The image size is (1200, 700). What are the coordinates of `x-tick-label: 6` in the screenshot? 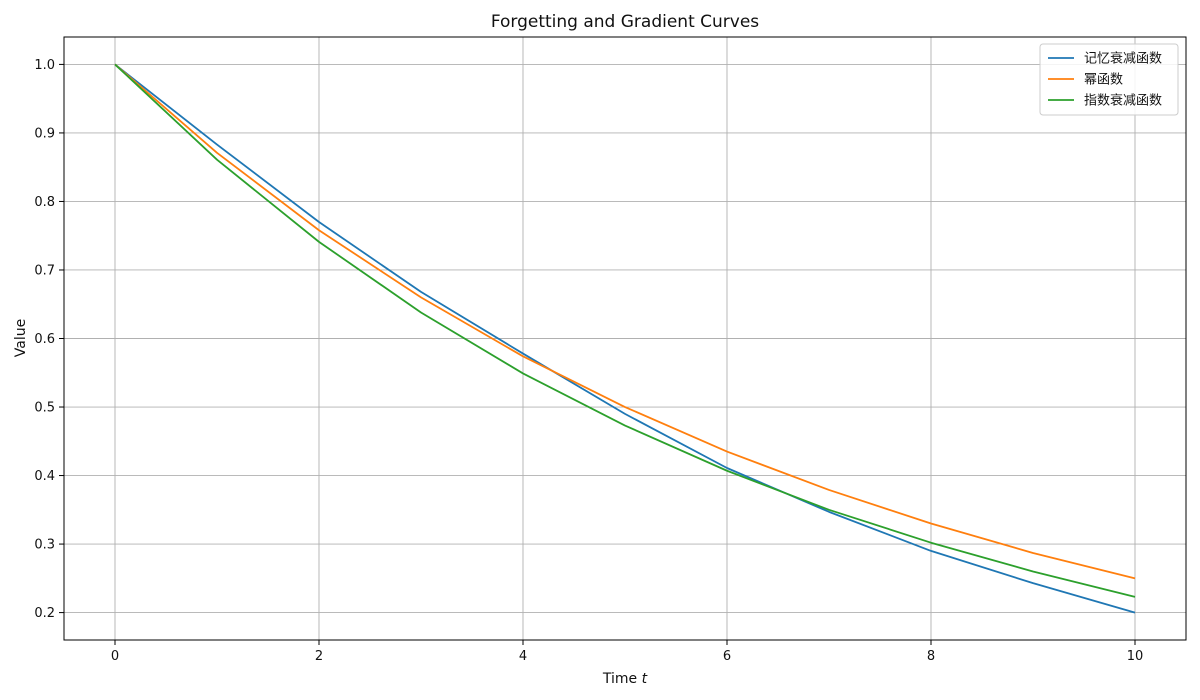 It's located at (727, 656).